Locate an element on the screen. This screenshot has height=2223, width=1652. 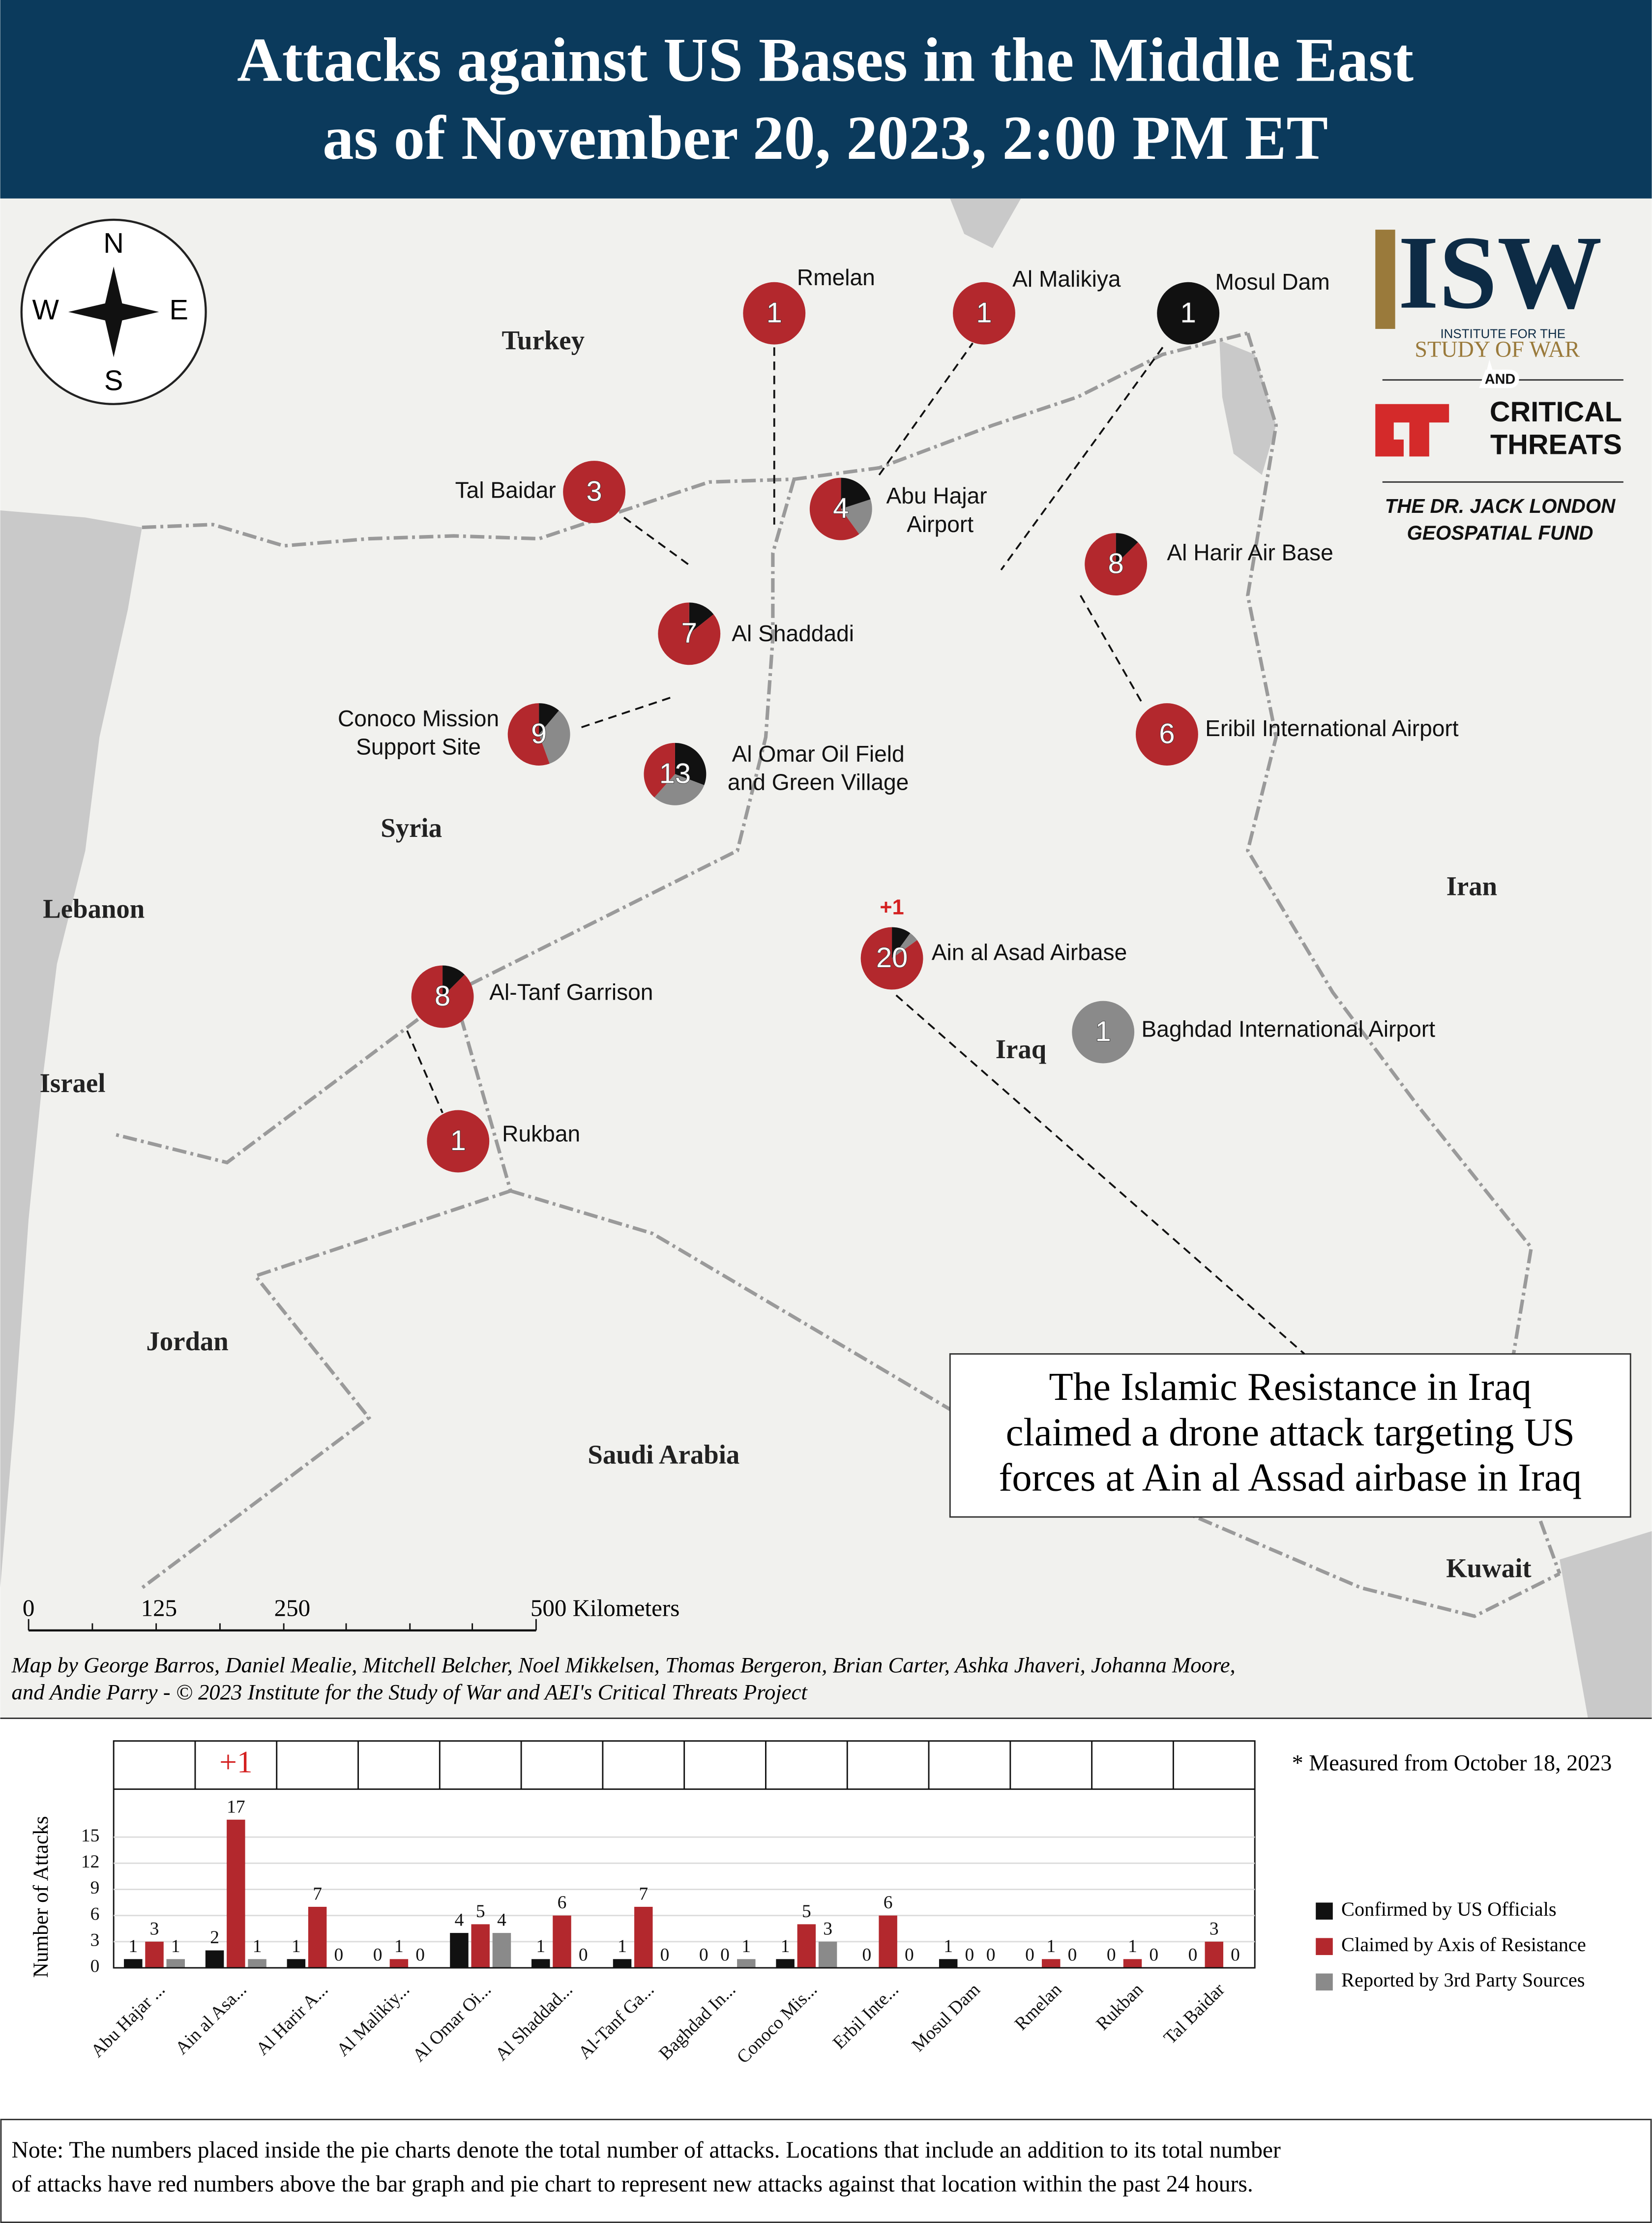
scale-ticks is located at coordinates (282, 1625).